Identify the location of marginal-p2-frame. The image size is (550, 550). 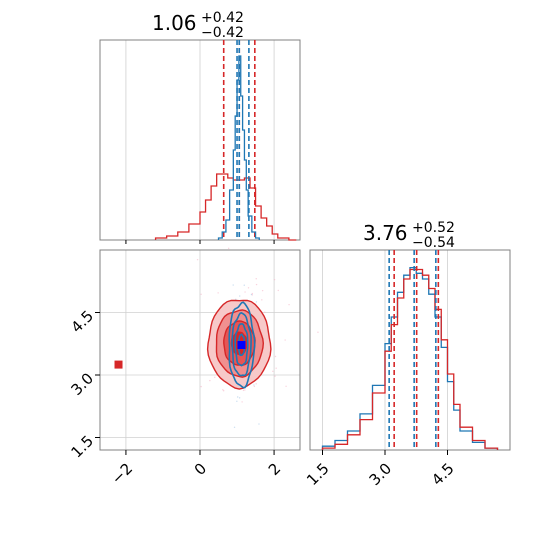
(410, 350).